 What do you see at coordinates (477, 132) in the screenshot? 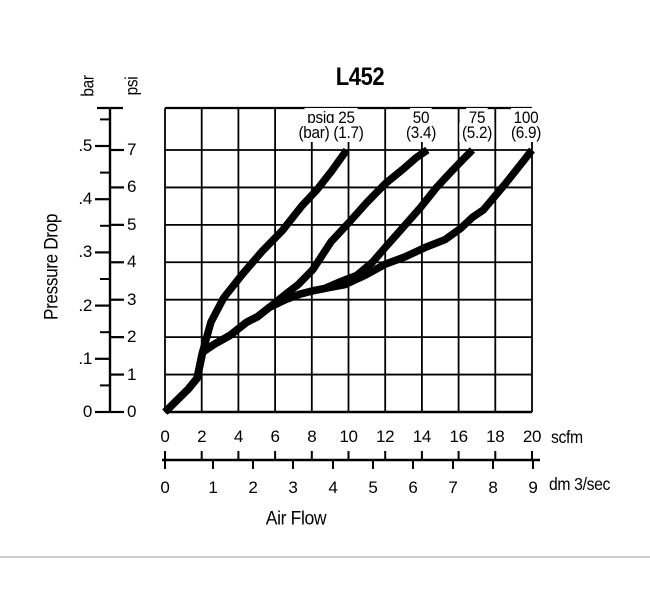
I see `curve-label-bar-bottom: (5.2)` at bounding box center [477, 132].